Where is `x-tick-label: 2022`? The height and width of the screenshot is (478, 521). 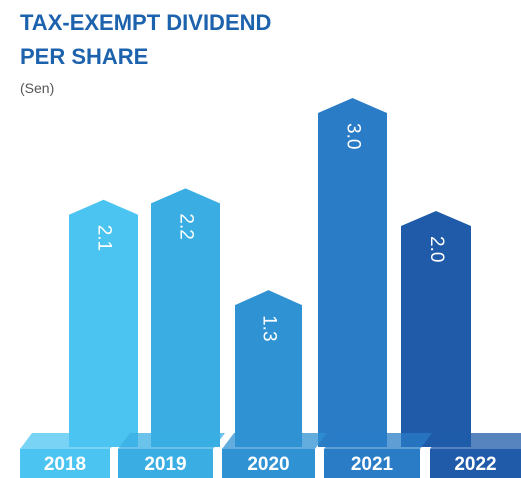 x-tick-label: 2022 is located at coordinates (475, 464).